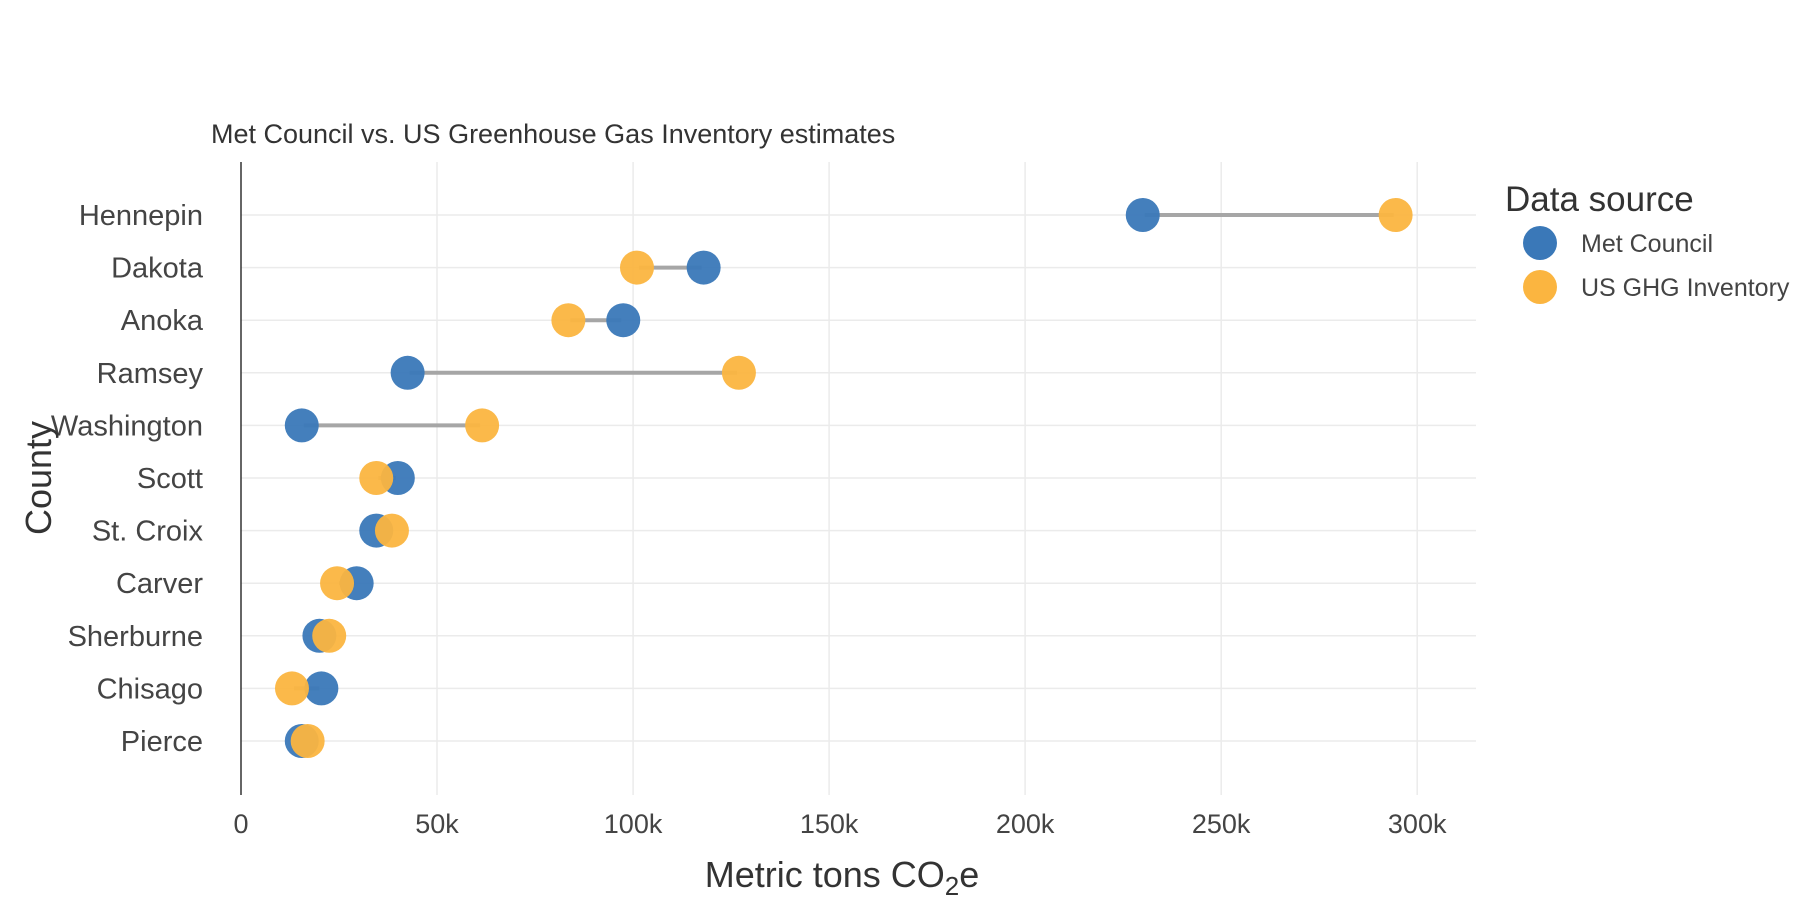  I want to click on y-tick-label: Anoka, so click(162, 321).